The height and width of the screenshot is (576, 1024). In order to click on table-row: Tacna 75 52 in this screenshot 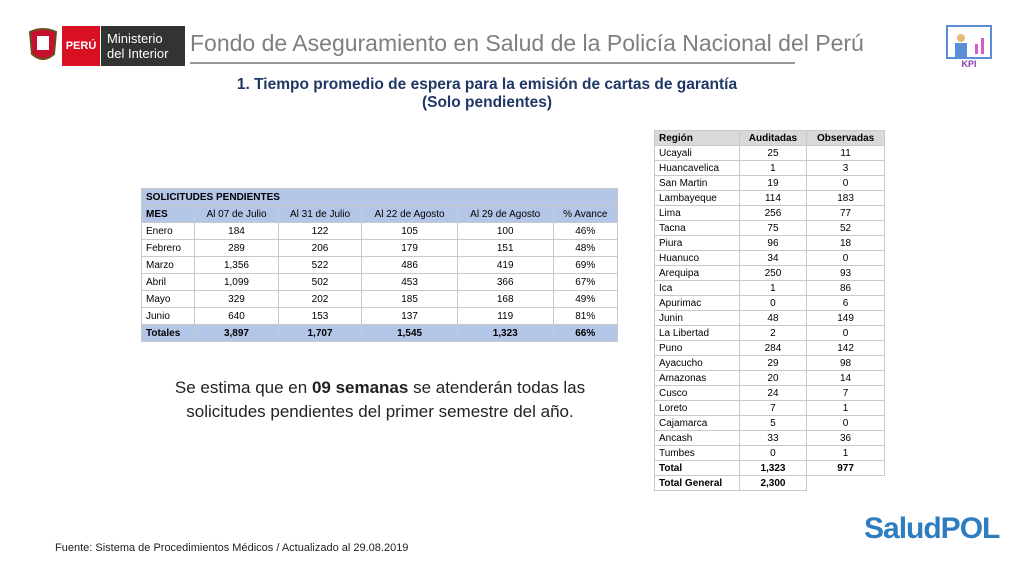, I will do `click(769, 228)`.